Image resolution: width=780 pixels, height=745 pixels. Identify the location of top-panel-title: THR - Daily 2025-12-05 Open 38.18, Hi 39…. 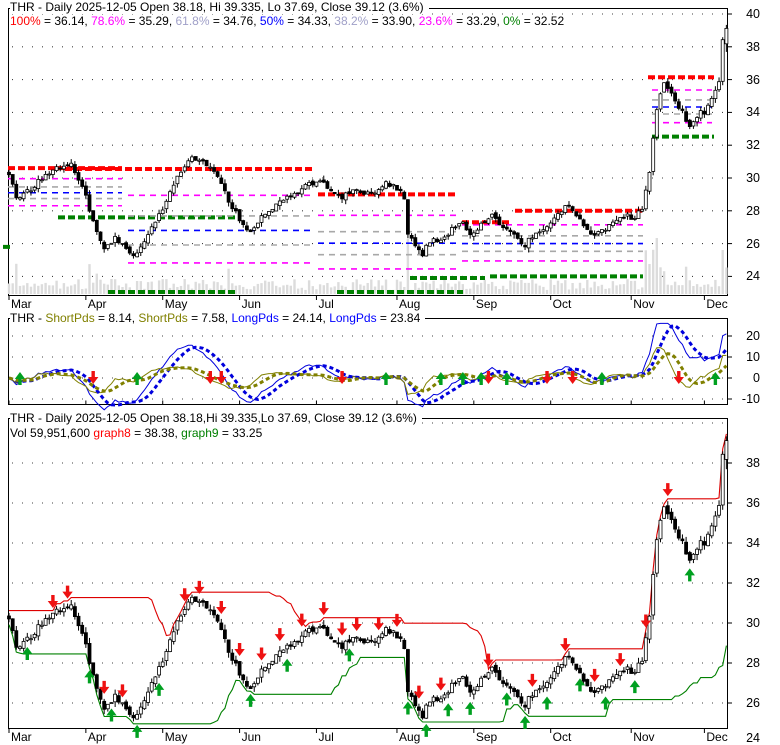
(219, 7).